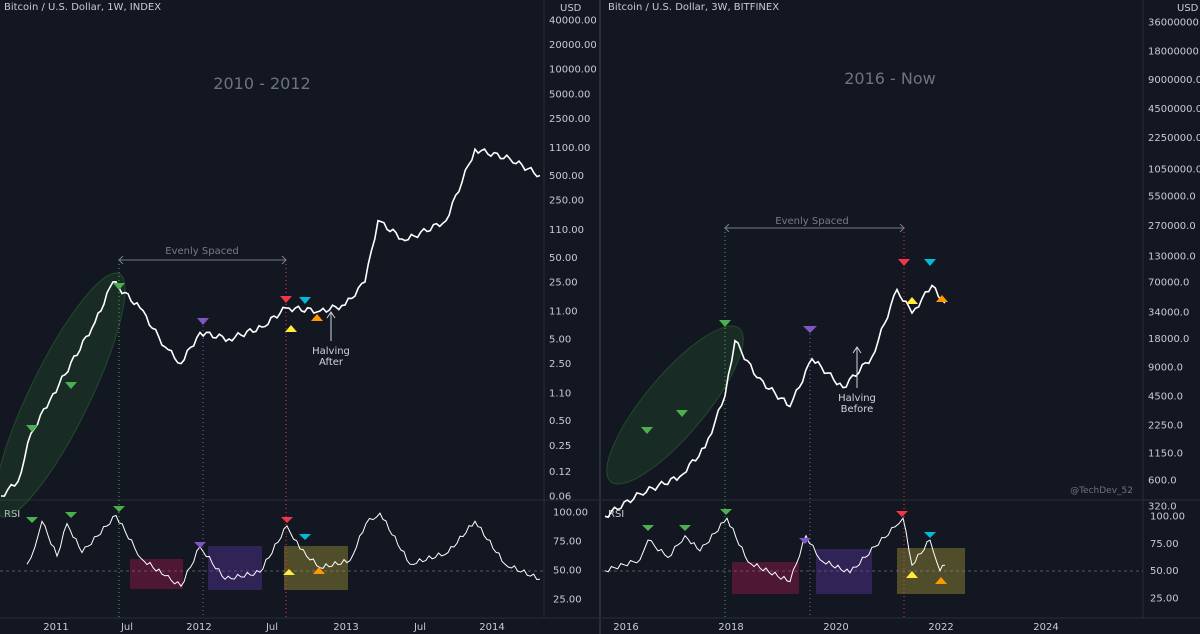  What do you see at coordinates (1167, 558) in the screenshot?
I see `right-rsi-axis: 100.00 75.00 50.00 25.00` at bounding box center [1167, 558].